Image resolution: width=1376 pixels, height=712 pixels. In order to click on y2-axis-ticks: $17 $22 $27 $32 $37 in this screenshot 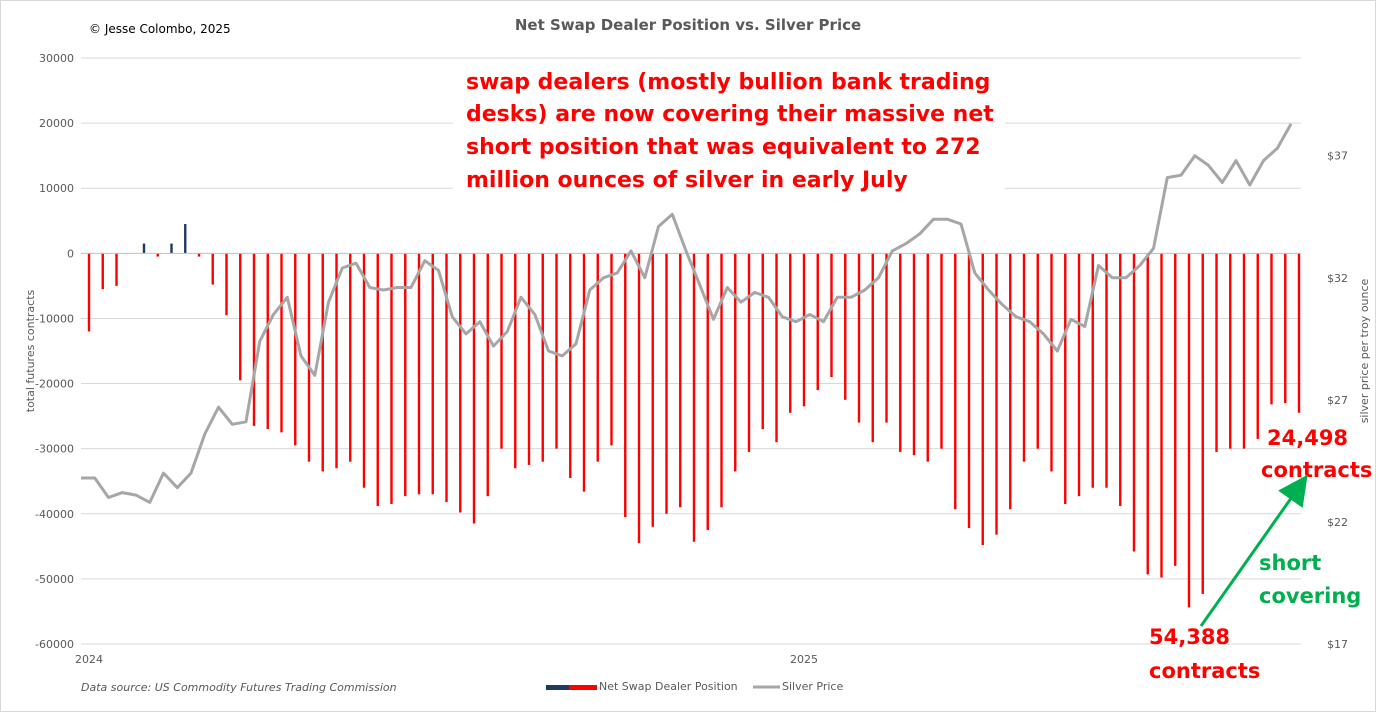, I will do `click(1337, 400)`.